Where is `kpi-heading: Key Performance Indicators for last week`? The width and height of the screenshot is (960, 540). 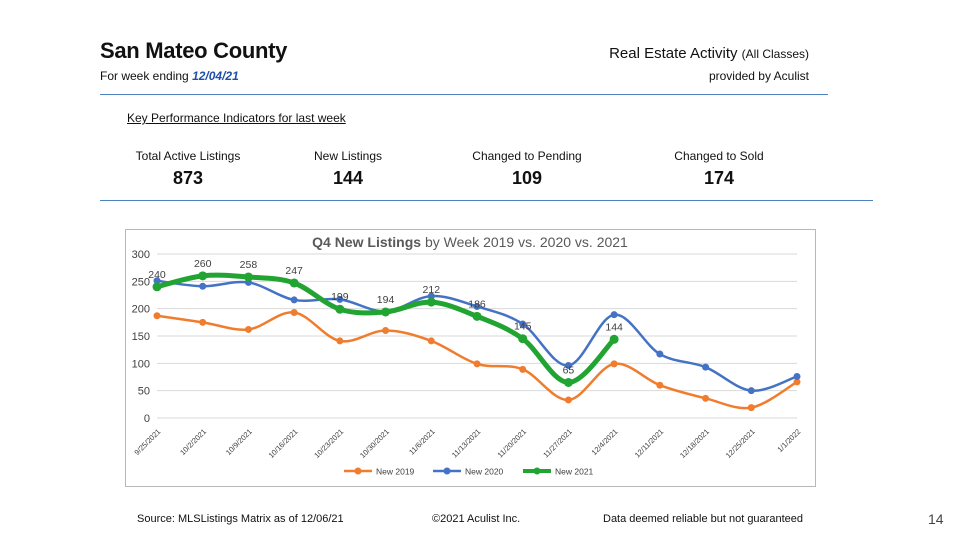
kpi-heading: Key Performance Indicators for last week is located at coordinates (236, 118).